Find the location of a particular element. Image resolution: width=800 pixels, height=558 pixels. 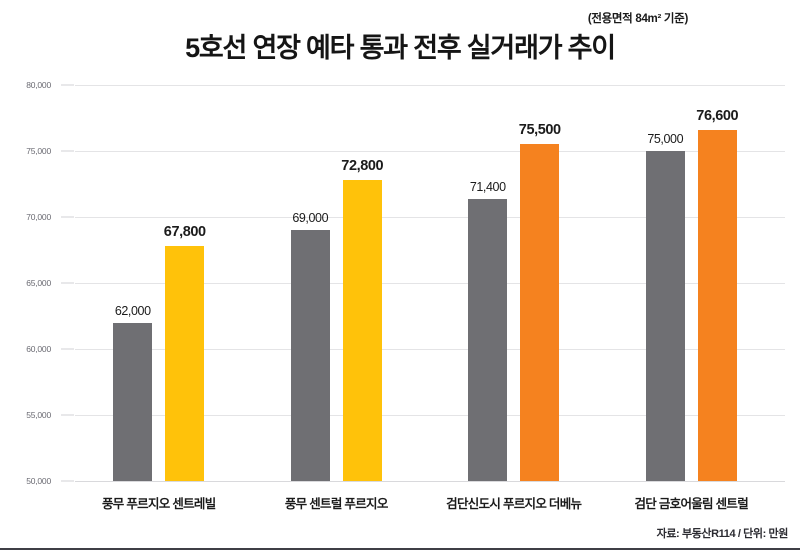

bar-after: 76,600 is located at coordinates (717, 283).